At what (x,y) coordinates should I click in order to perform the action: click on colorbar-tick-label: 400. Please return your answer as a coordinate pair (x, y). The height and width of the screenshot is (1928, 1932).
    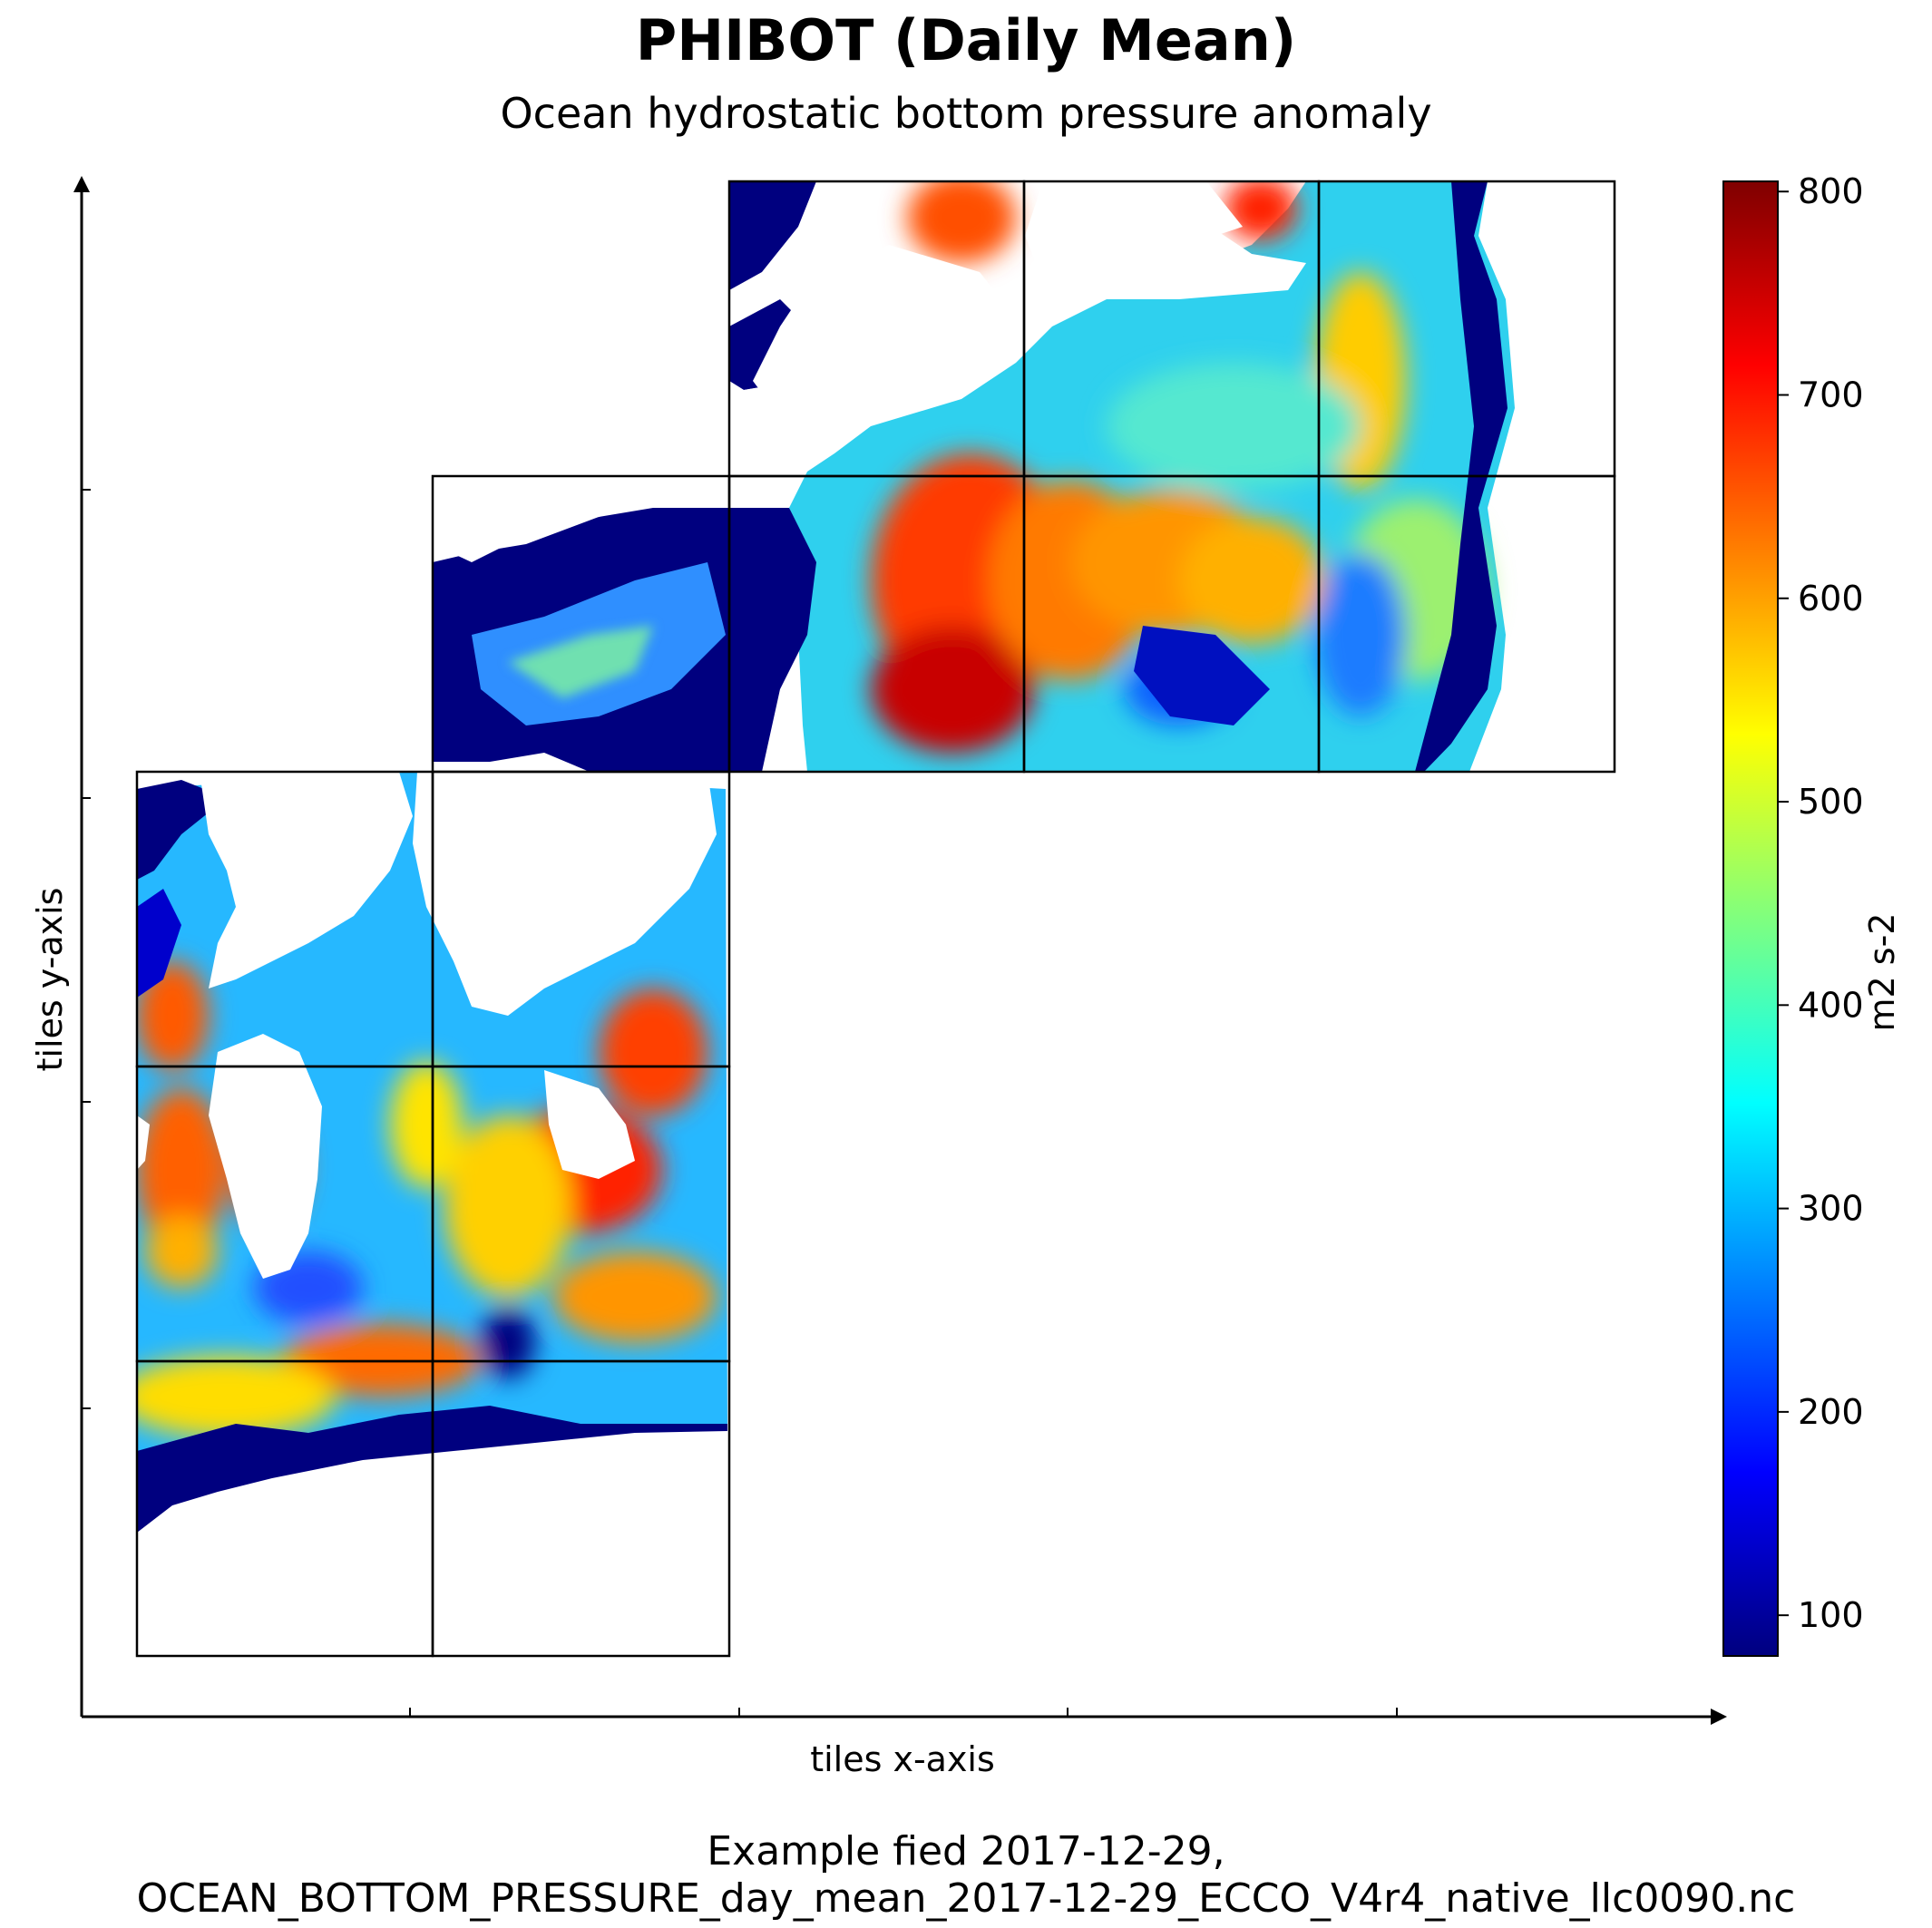
    Looking at the image, I should click on (1831, 1005).